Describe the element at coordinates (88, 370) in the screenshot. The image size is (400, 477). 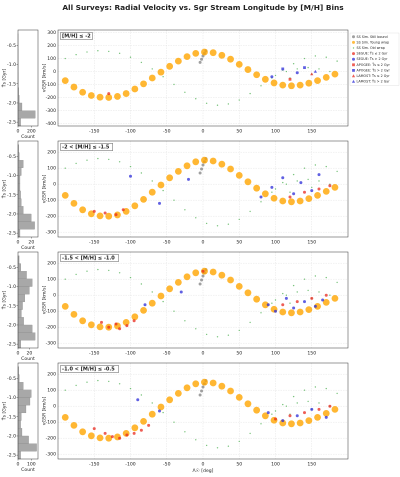
I see `panel-title: -1.0 < [M/H] ≤ -0.5` at that location.